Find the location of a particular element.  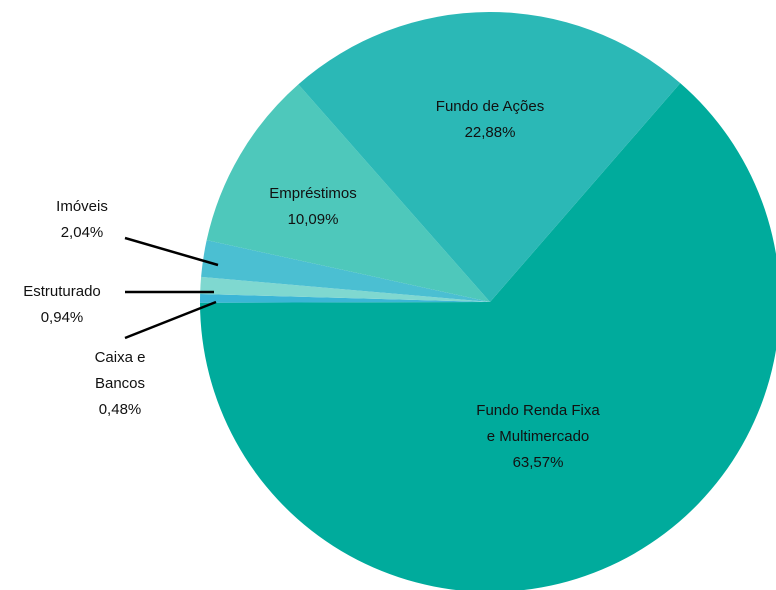

category-label: Empréstimos is located at coordinates (313, 193).